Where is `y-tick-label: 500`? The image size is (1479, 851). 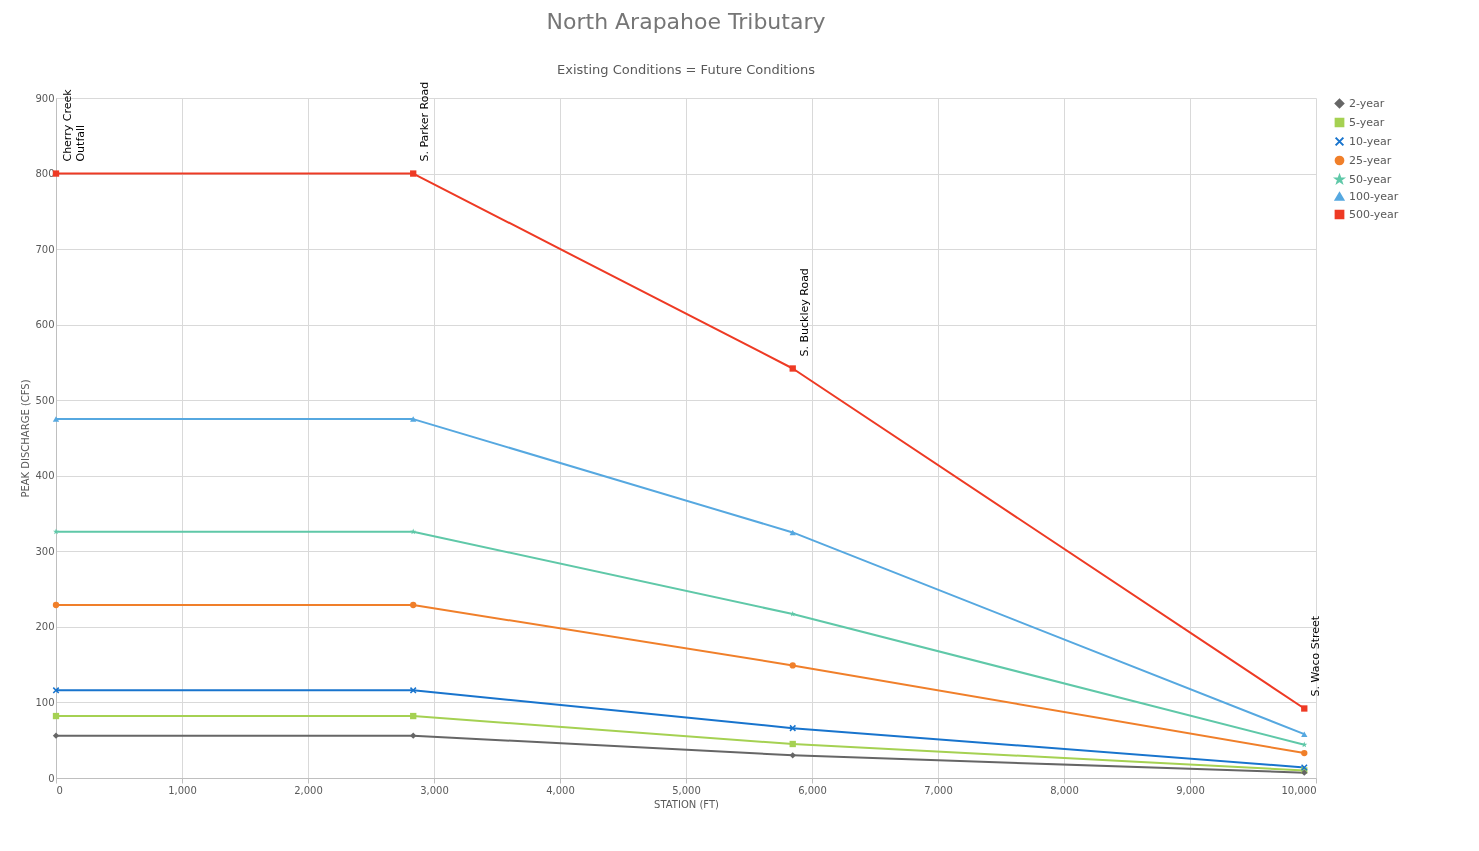 y-tick-label: 500 is located at coordinates (45, 400).